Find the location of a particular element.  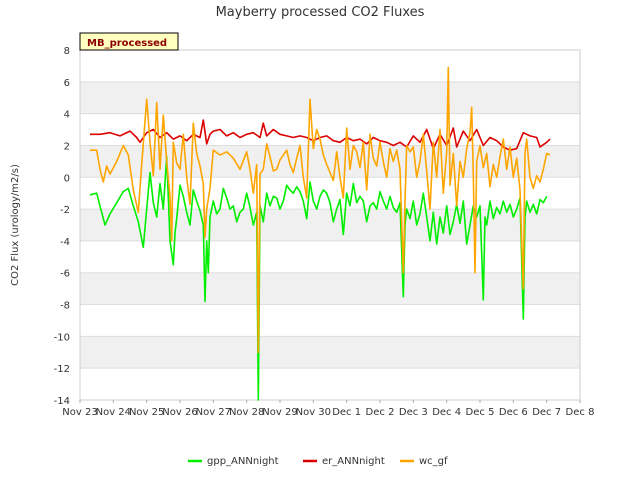

legend-label-er_ANNnight: er_ANNnight is located at coordinates (353, 461).